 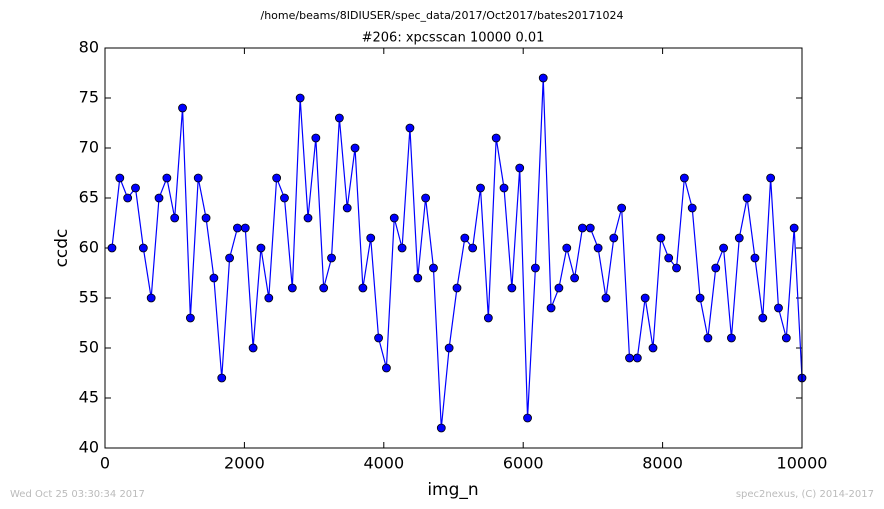 What do you see at coordinates (802, 463) in the screenshot?
I see `x-tick-label: 10000` at bounding box center [802, 463].